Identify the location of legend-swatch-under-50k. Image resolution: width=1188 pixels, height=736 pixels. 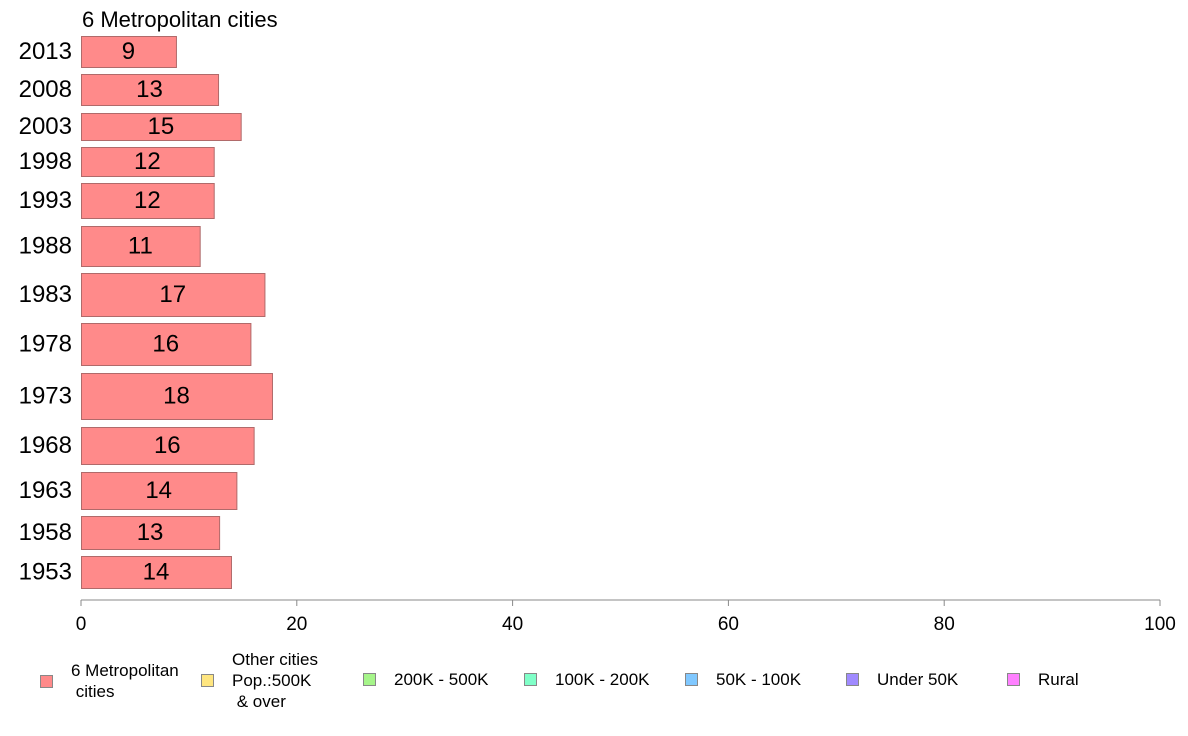
(852, 679).